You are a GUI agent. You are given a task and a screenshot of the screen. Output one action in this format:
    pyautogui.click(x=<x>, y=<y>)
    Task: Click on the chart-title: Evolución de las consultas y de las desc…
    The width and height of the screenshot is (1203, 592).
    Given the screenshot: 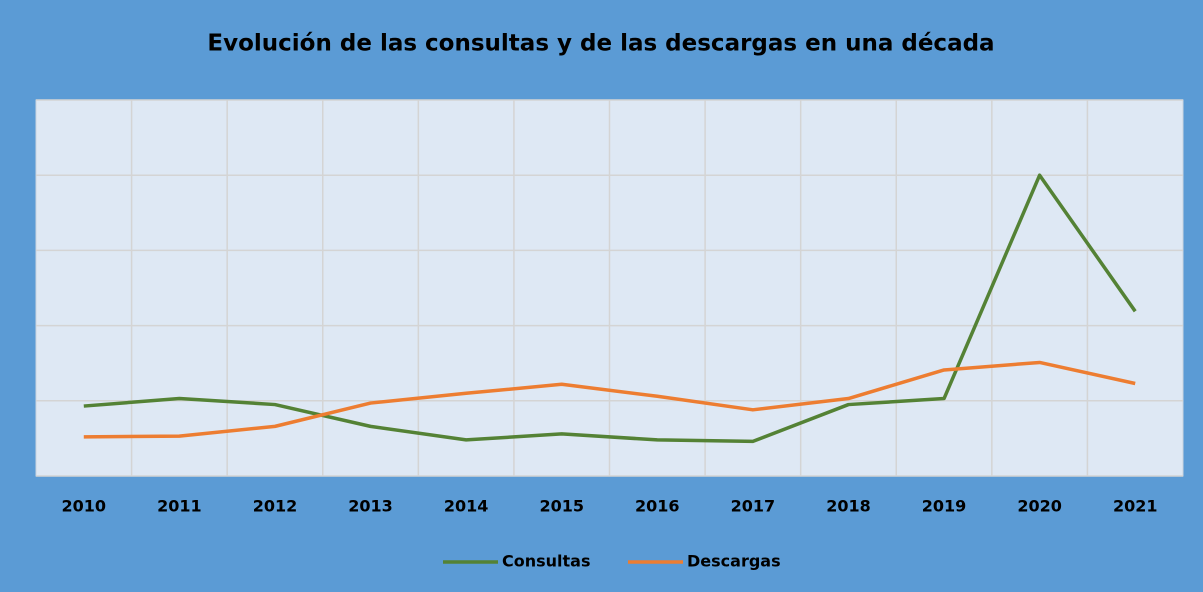 What is the action you would take?
    pyautogui.click(x=600, y=44)
    